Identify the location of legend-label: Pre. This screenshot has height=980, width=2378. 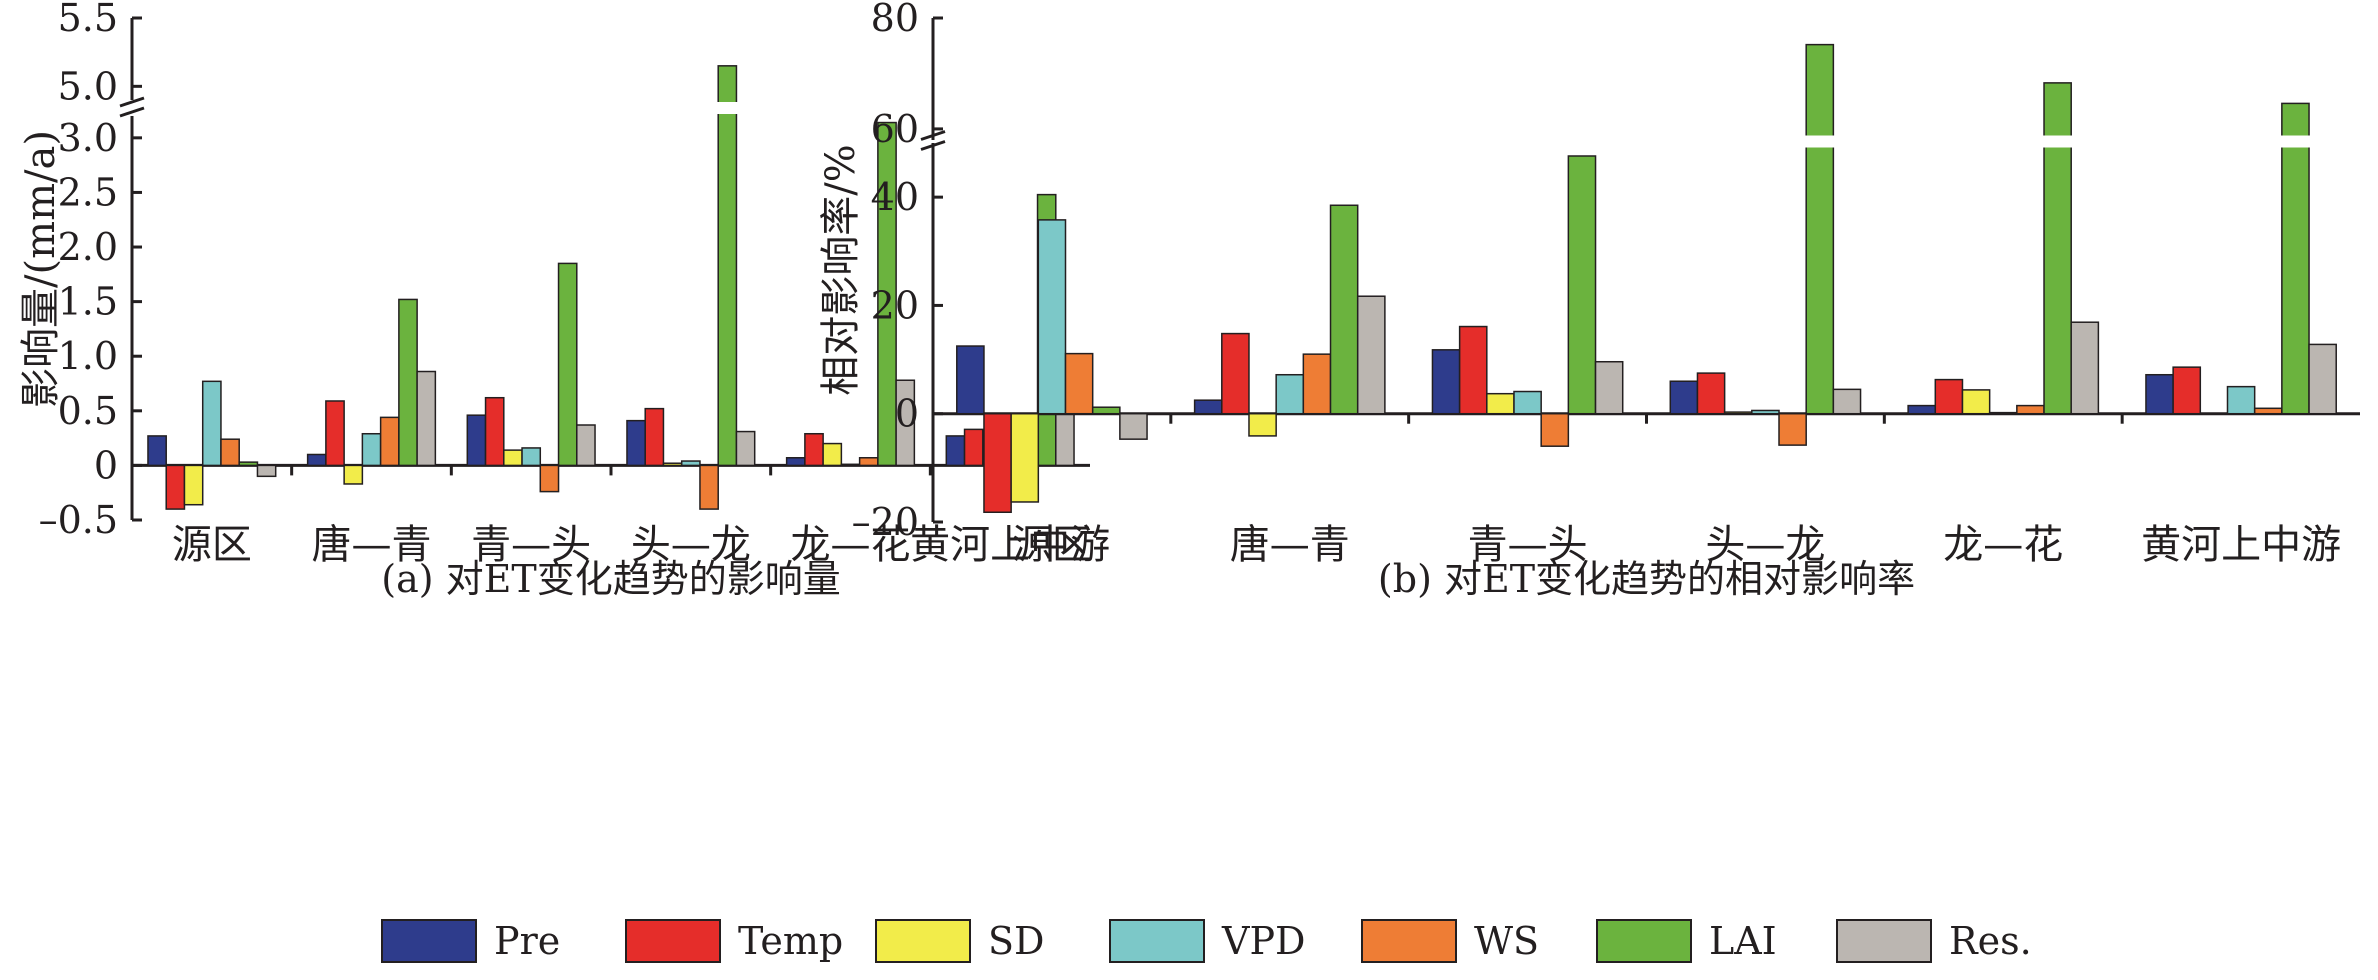
(527, 941).